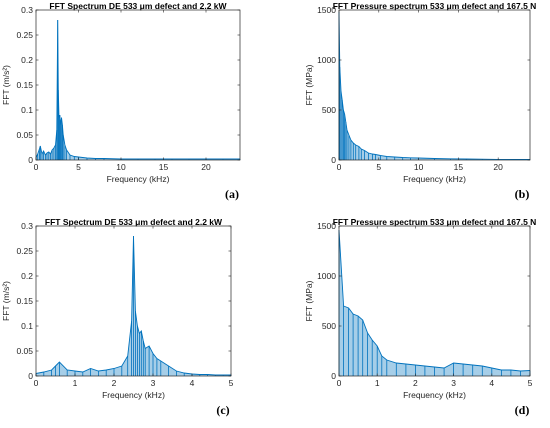  Describe the element at coordinates (522, 194) in the screenshot. I see `panel-label: (b)` at that location.